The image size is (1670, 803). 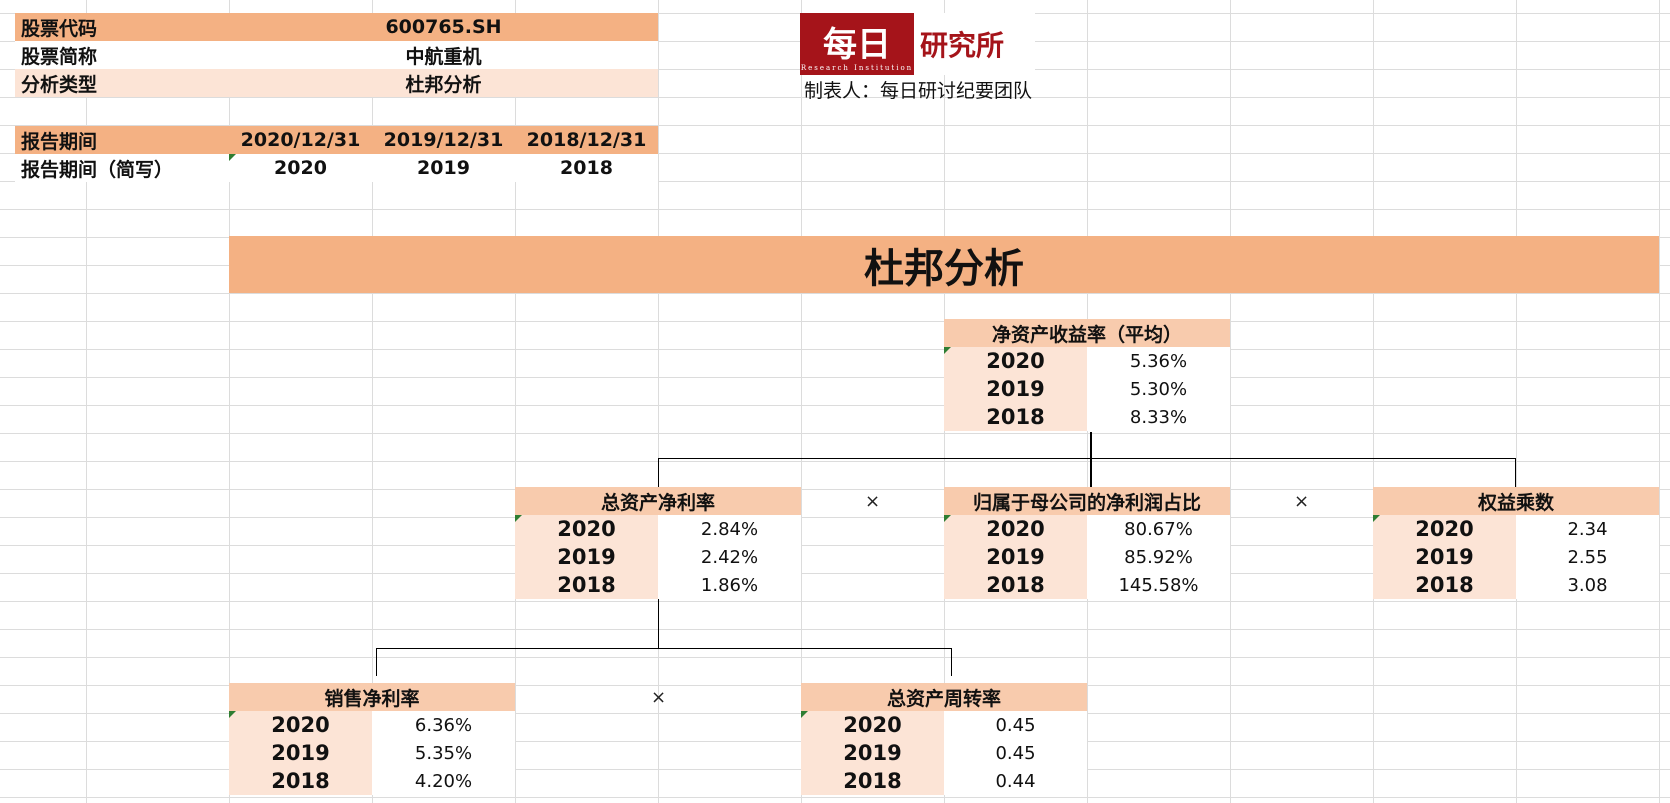 I want to click on logo-english-text: Research Institution, so click(x=857, y=67).